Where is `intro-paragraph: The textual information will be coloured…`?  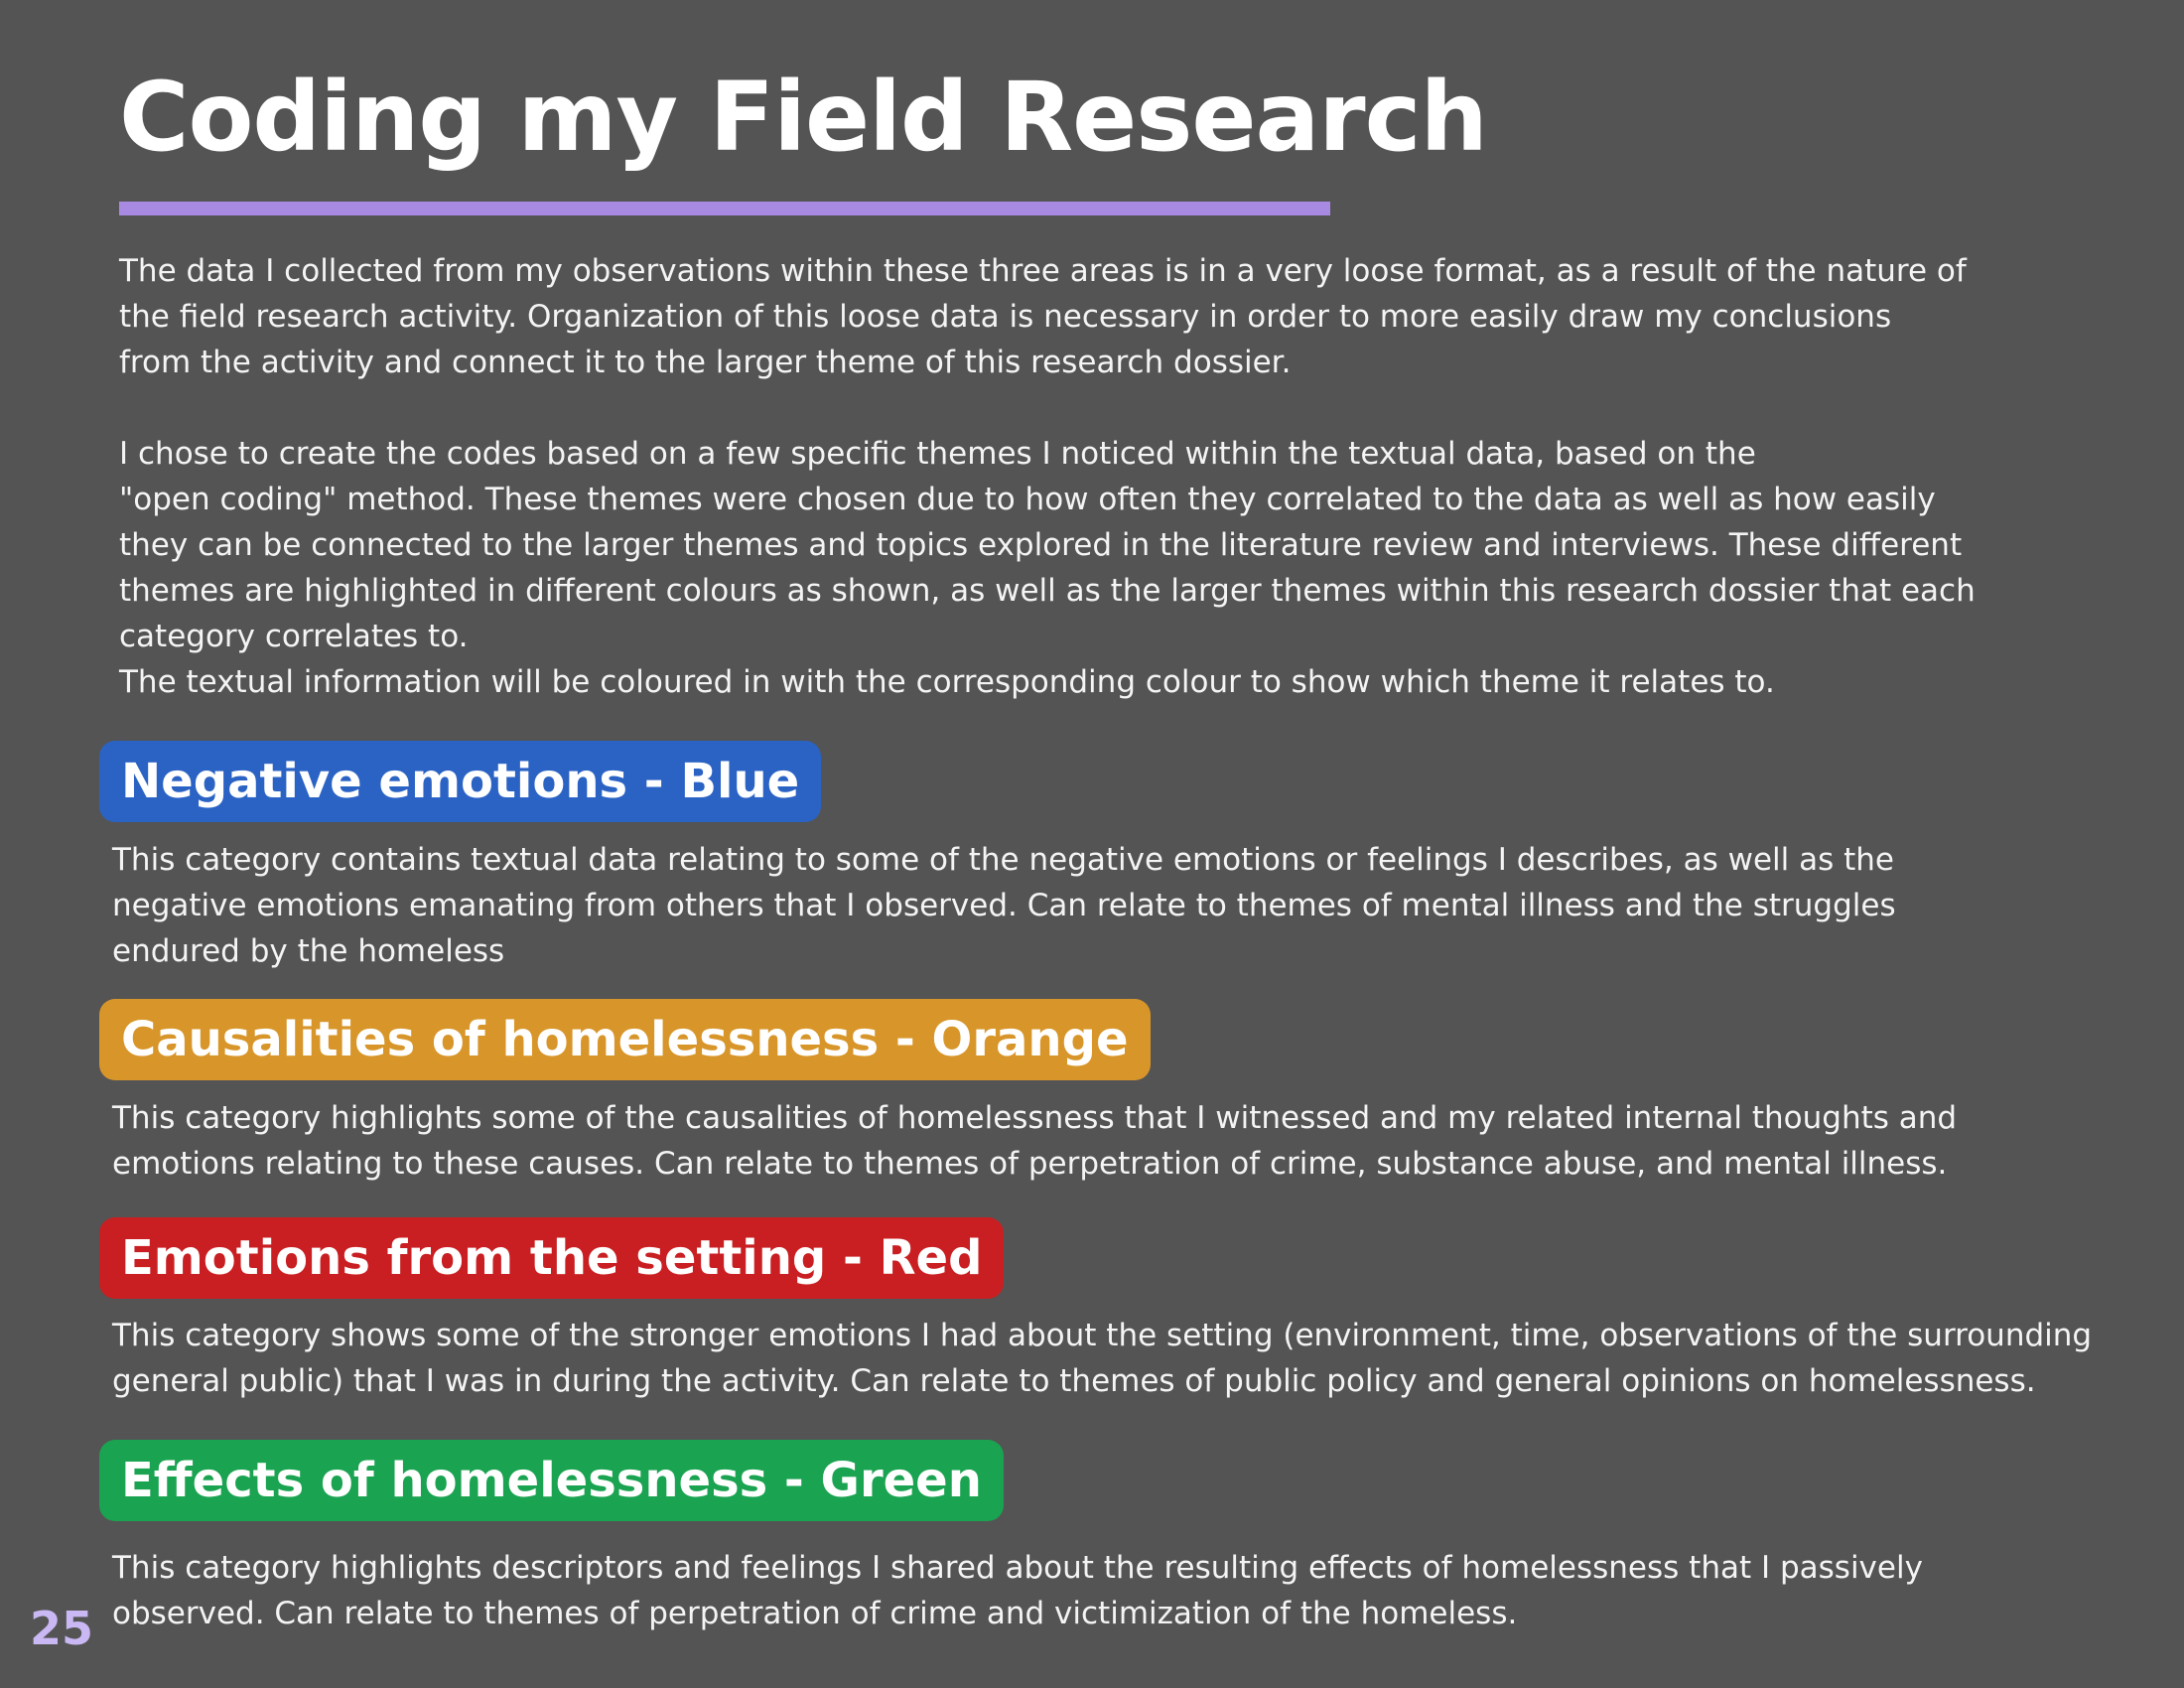 intro-paragraph: The textual information will be coloured… is located at coordinates (947, 682).